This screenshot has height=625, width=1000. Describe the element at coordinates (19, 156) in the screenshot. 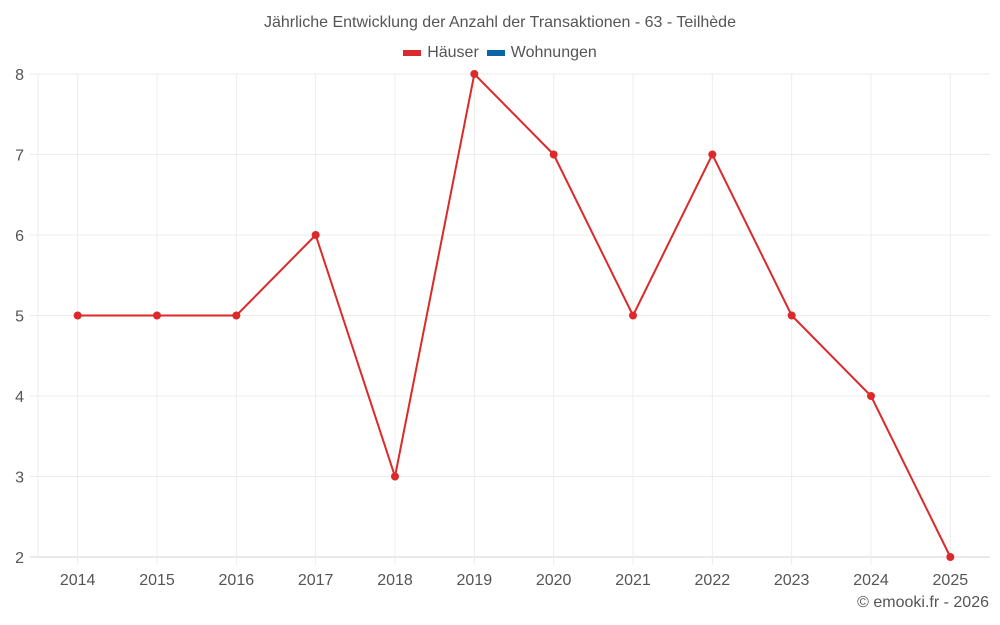

I see `y-axis-tick-label: 7` at that location.